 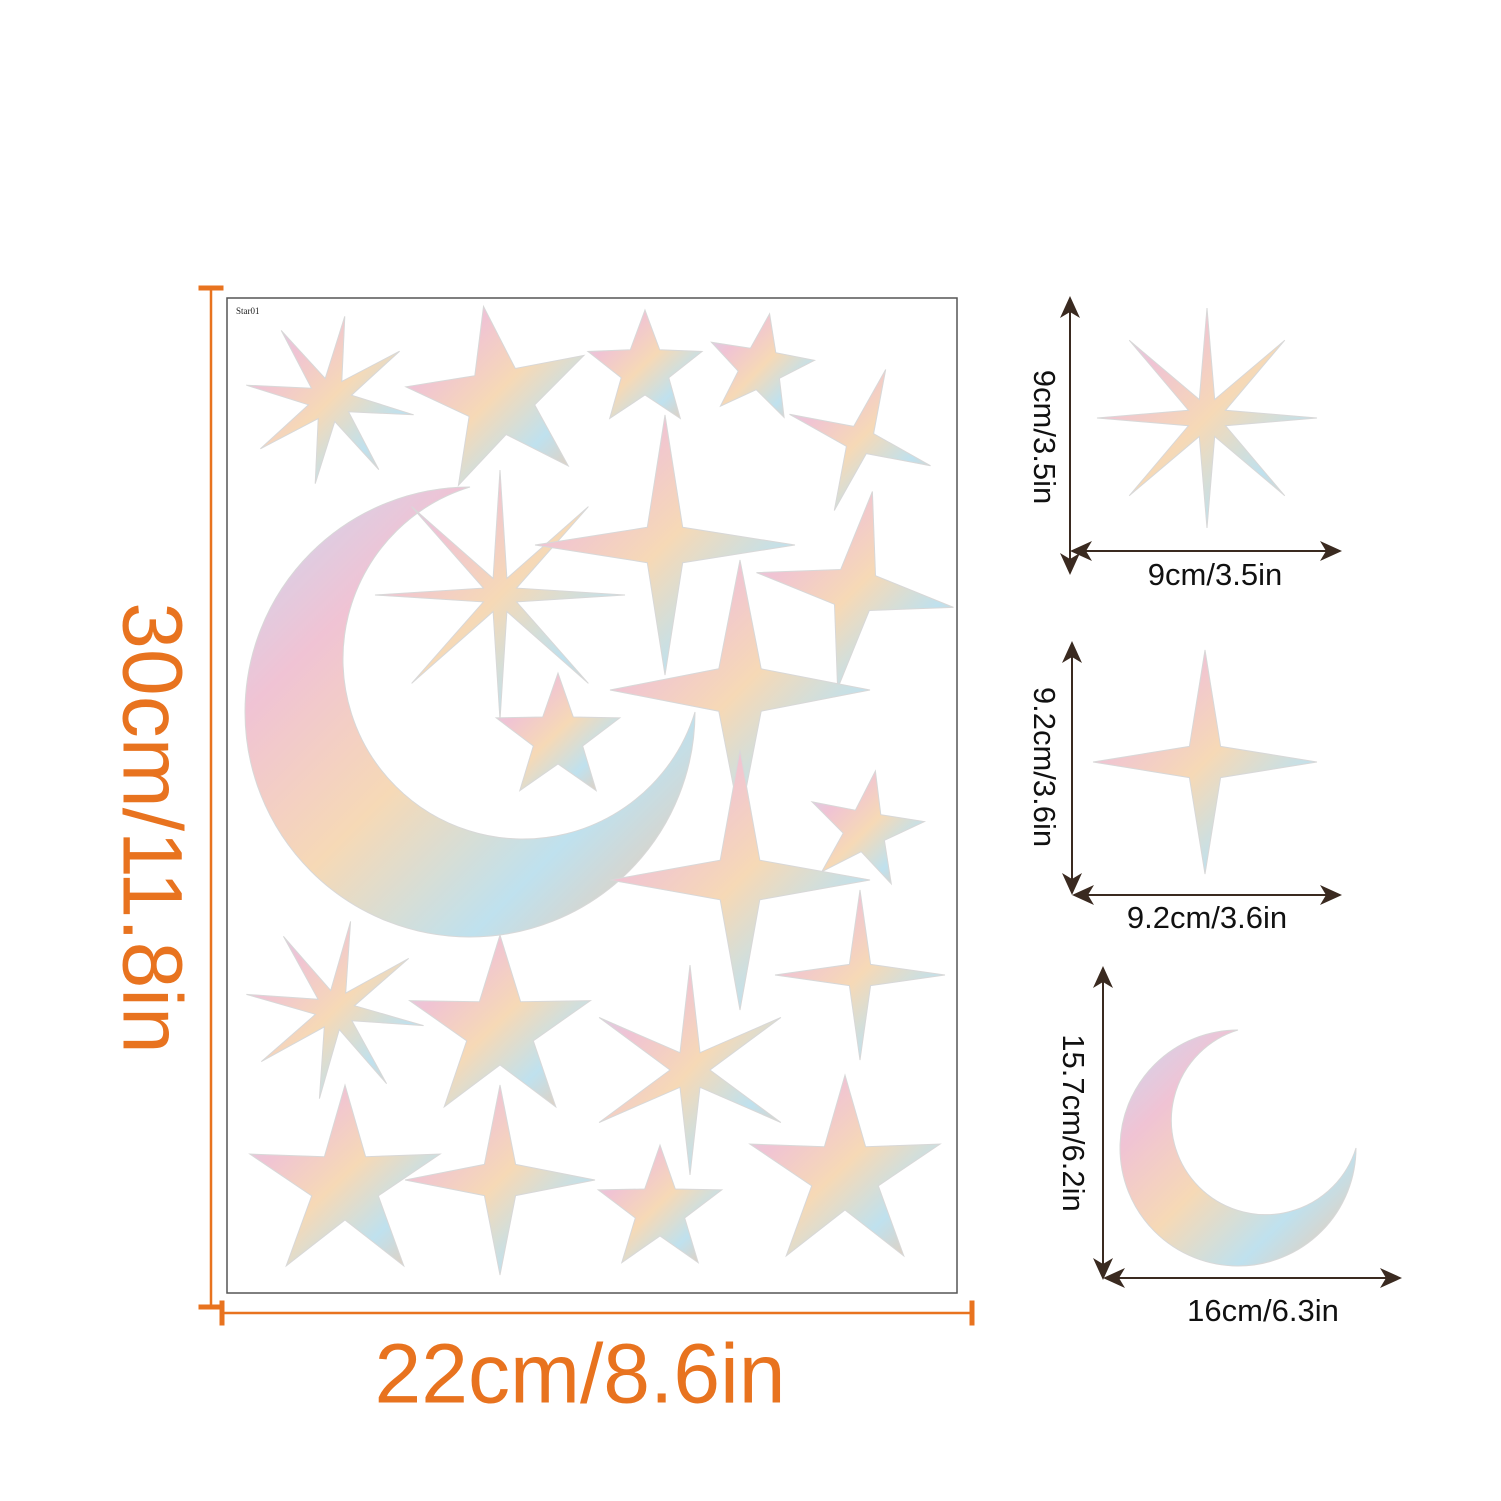 What do you see at coordinates (1207, 917) in the screenshot?
I see `detail2-width-label: 9.2cm/3.6in` at bounding box center [1207, 917].